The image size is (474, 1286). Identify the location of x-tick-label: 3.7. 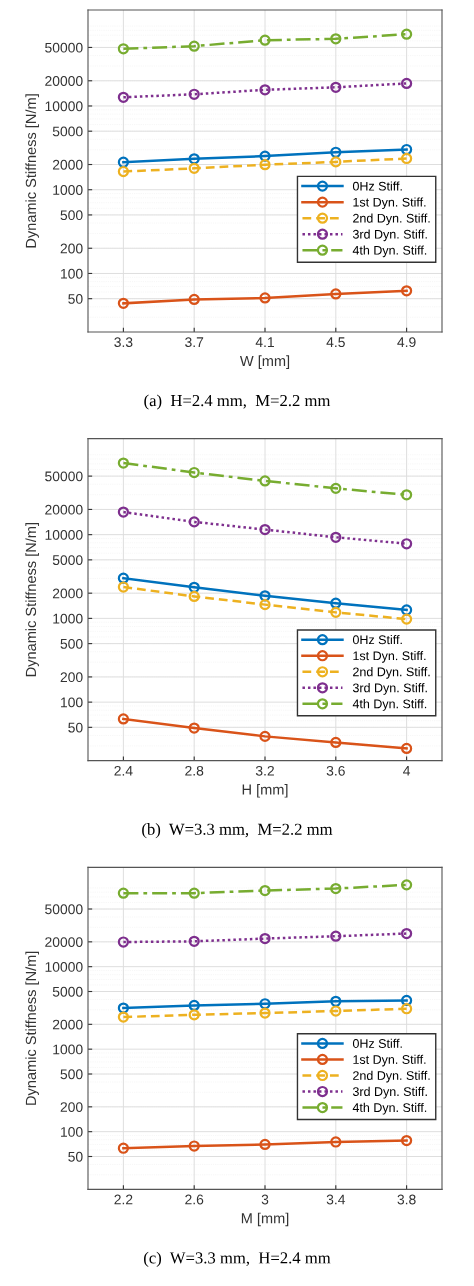
(194, 342).